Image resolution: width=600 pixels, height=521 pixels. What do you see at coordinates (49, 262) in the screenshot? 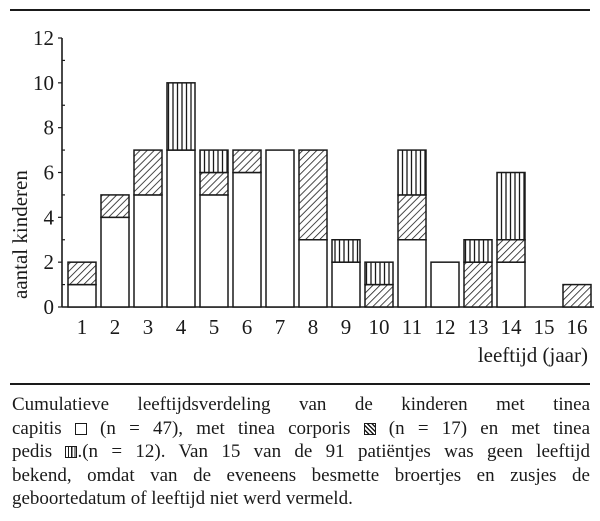
I see `y-tick-label: 2` at bounding box center [49, 262].